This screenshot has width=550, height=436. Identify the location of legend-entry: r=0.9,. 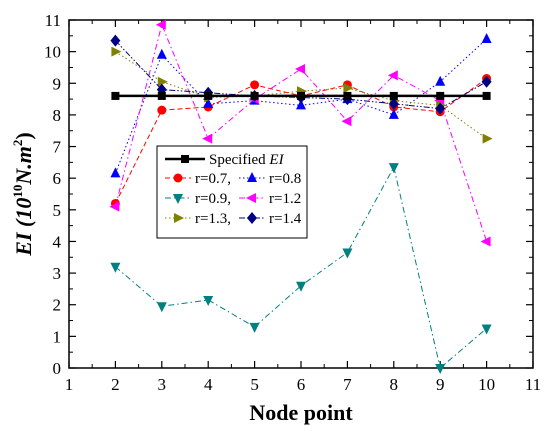
(198, 199).